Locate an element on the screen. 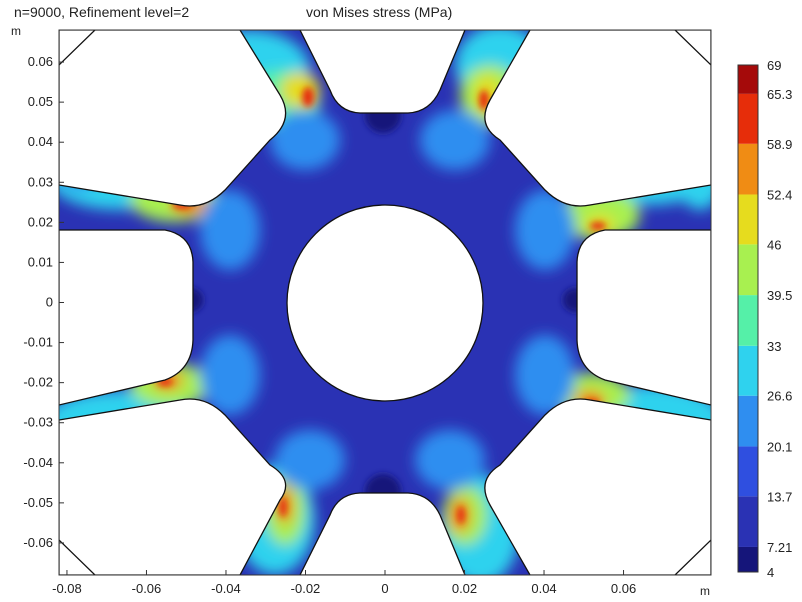  y-tick-label: -0.03 is located at coordinates (38, 422).